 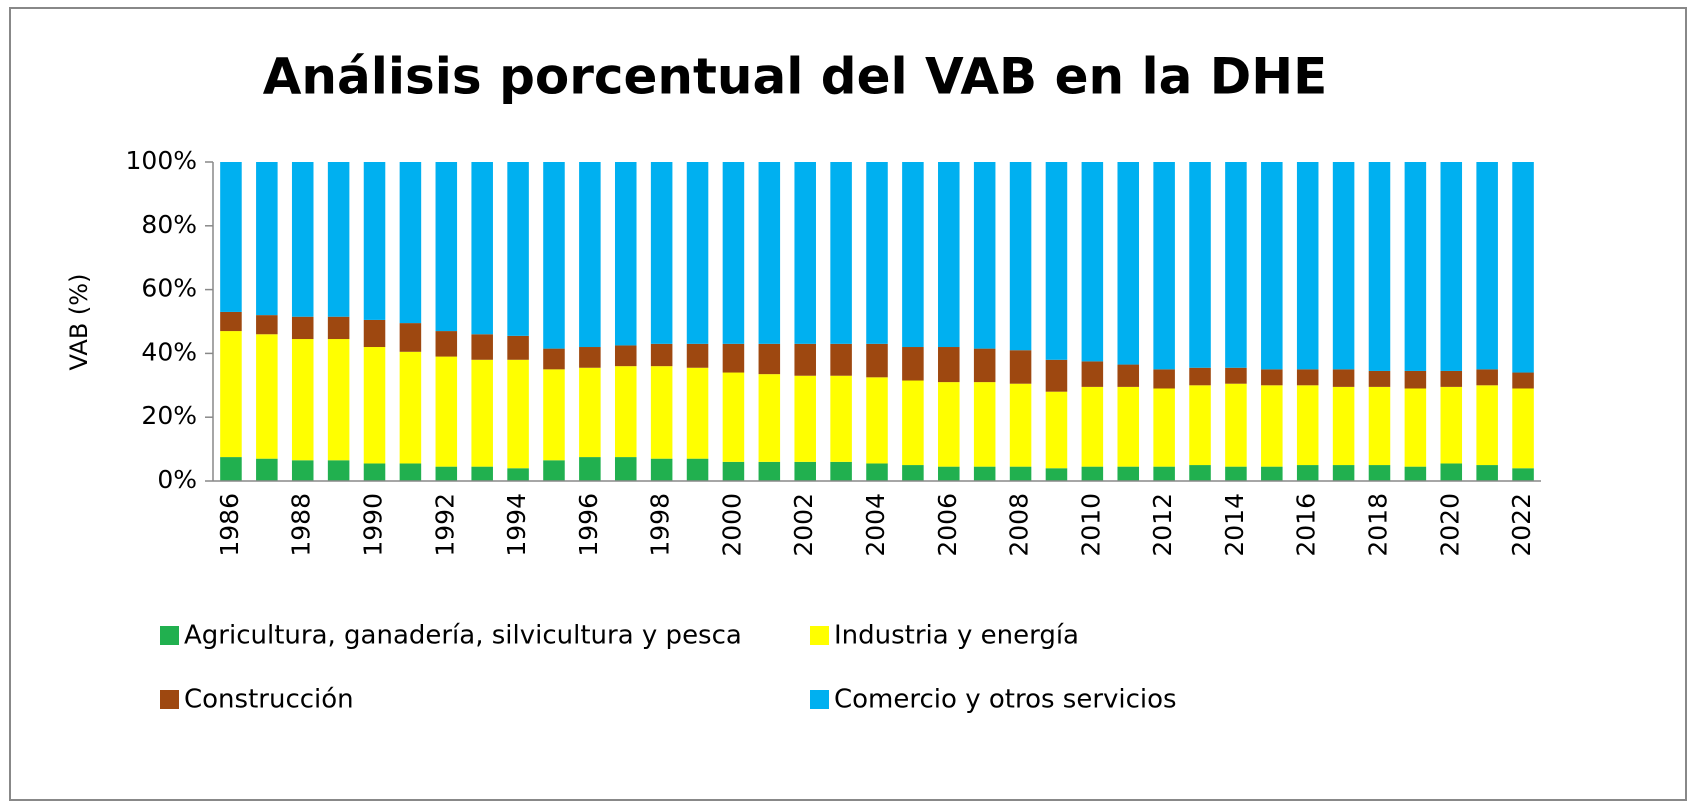 I want to click on x-tick-label: 2008, so click(x=1019, y=525).